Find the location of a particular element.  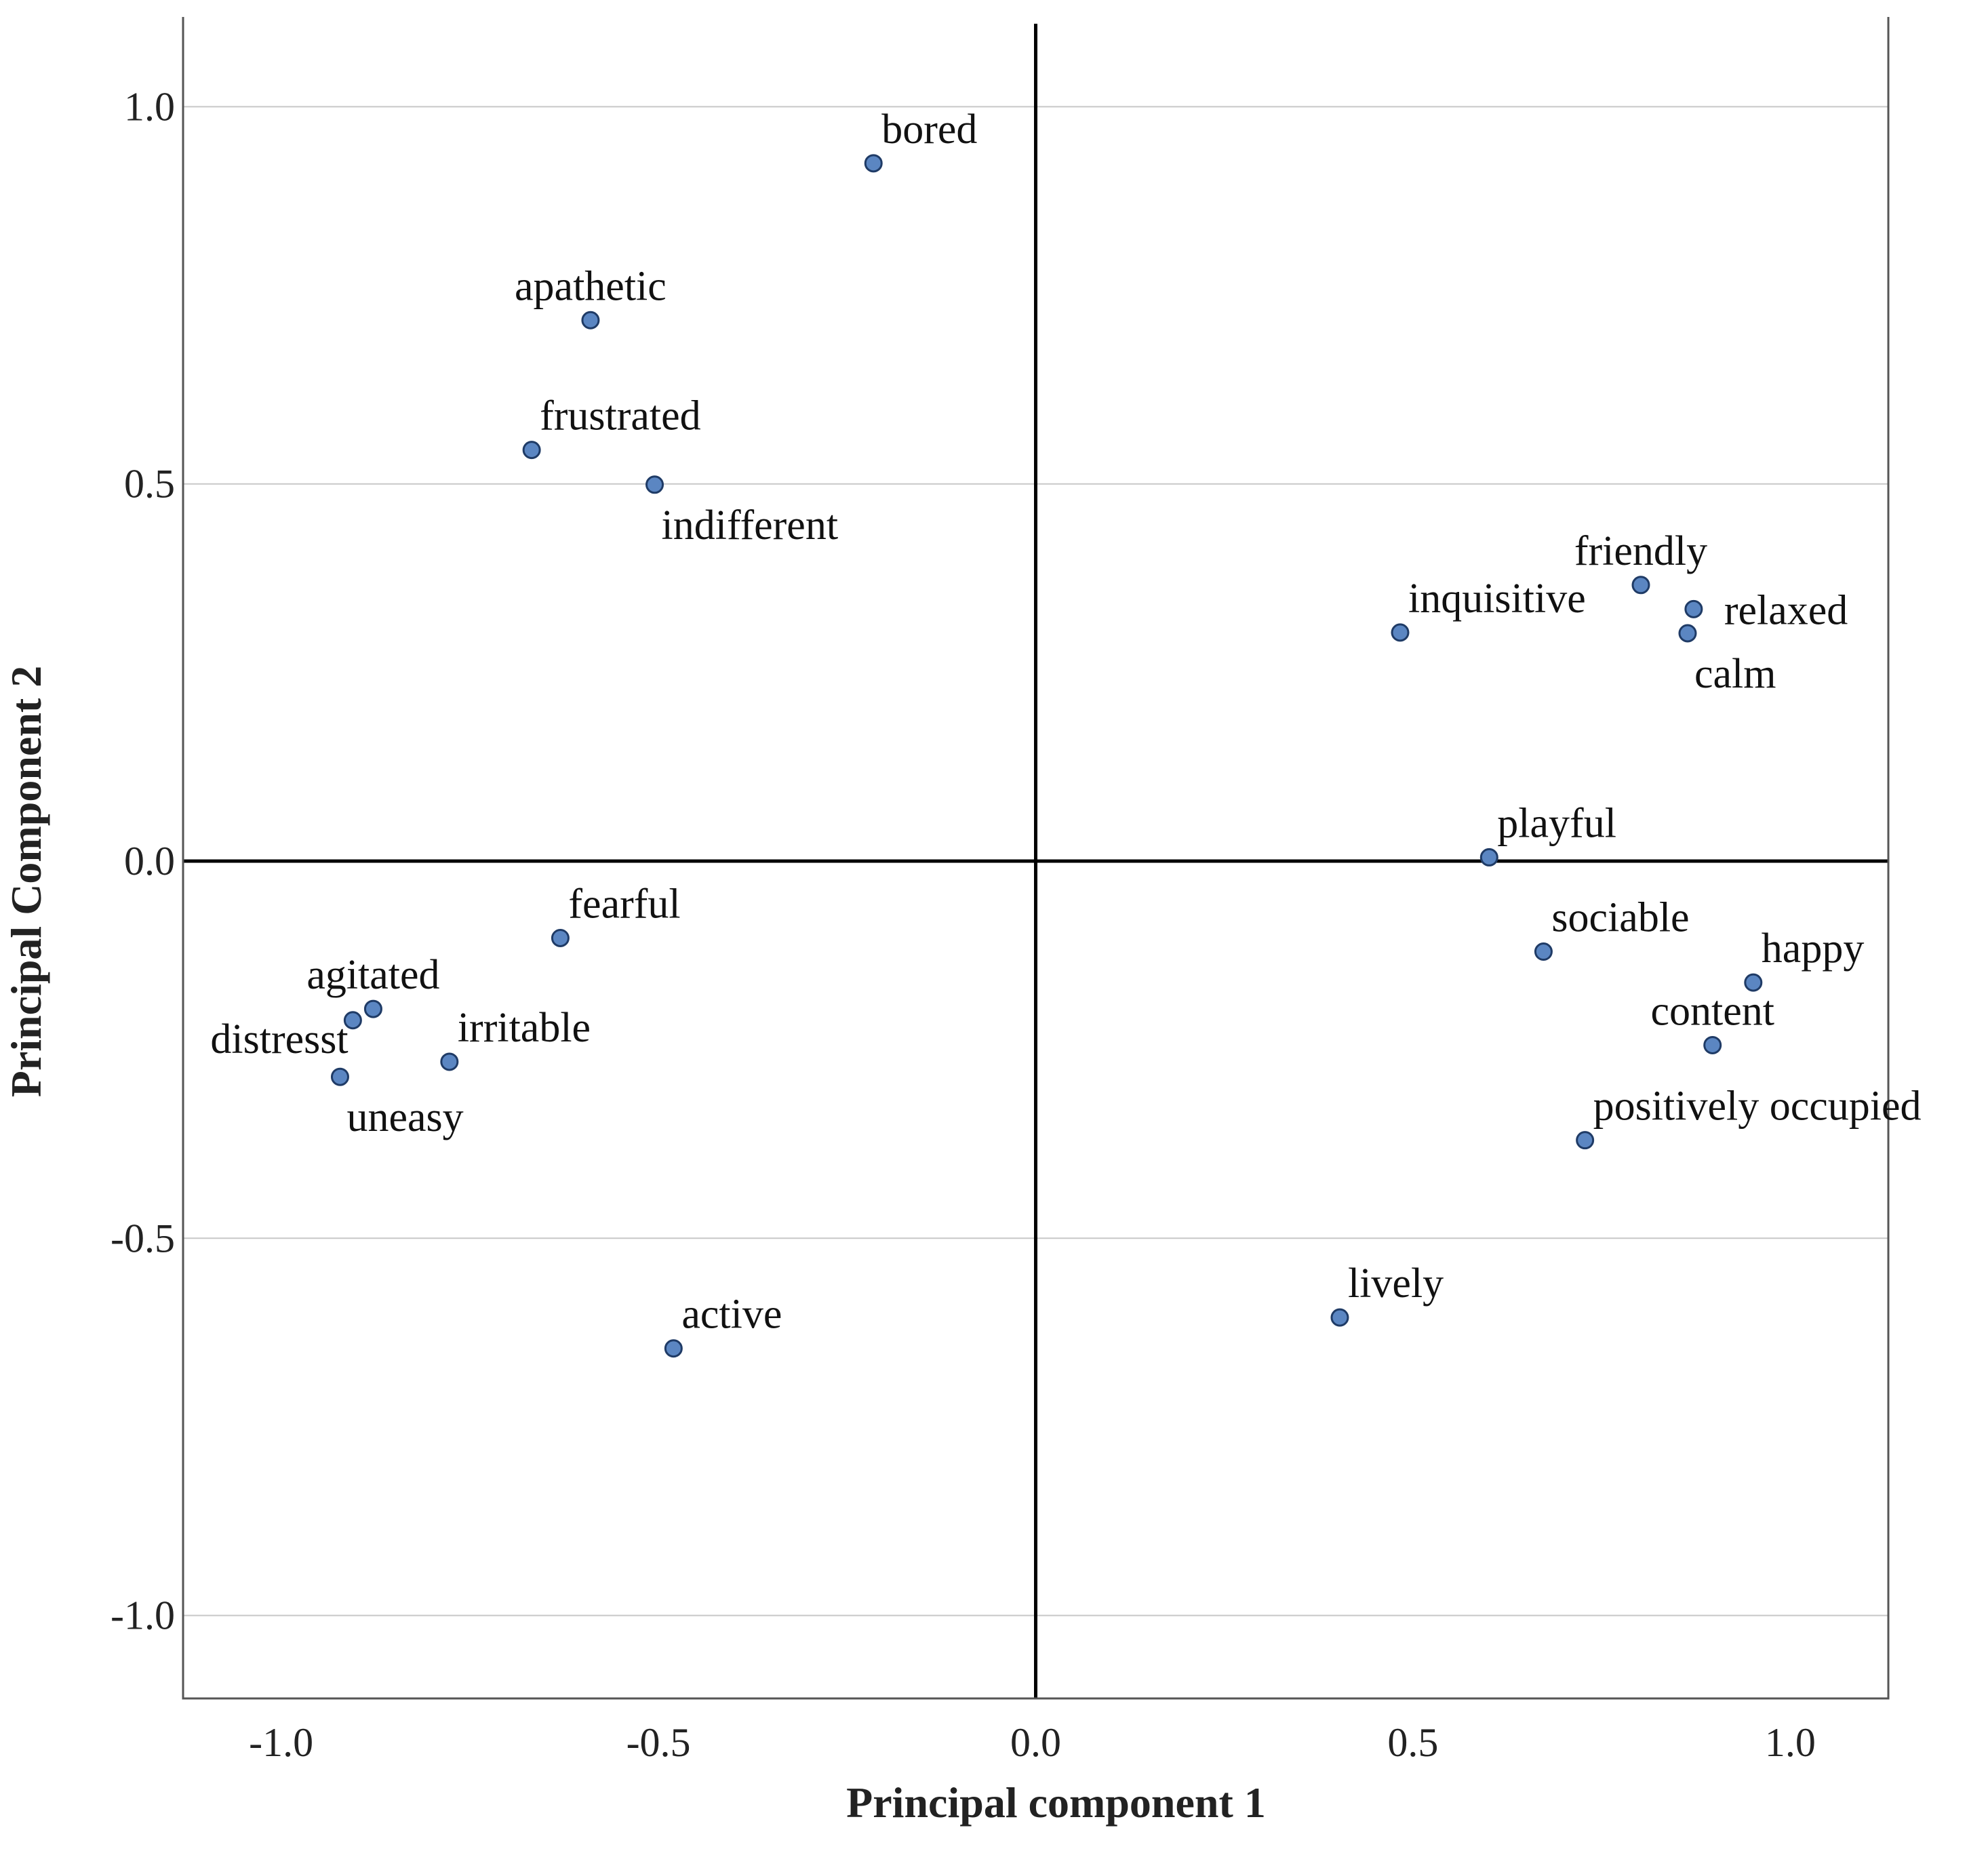

x-tick-label: 0.5 is located at coordinates (1413, 1743).